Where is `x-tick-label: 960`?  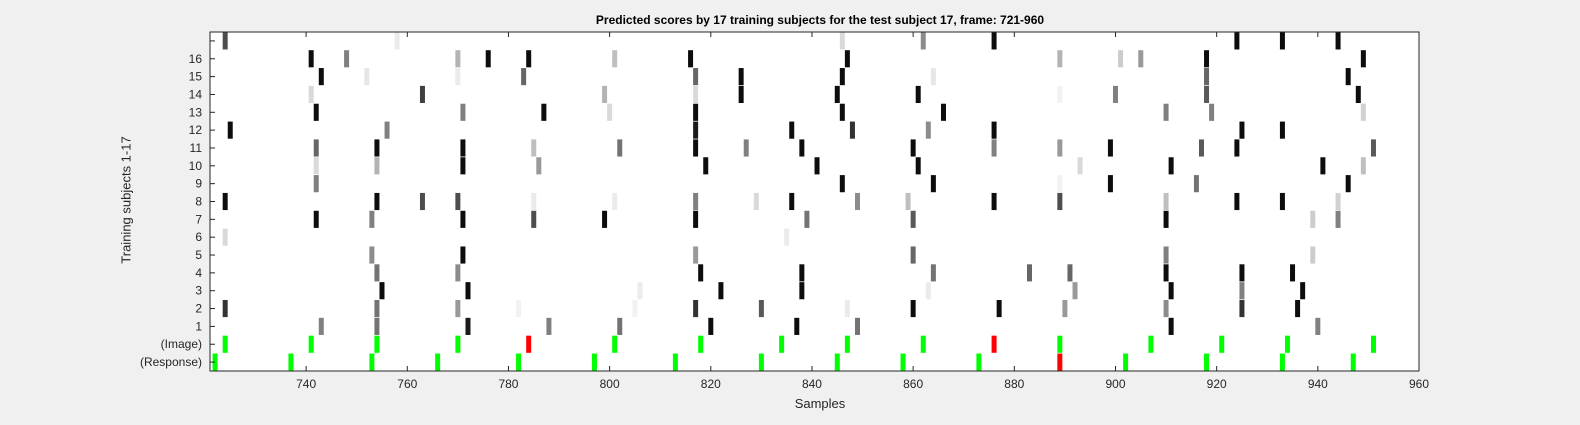
x-tick-label: 960 is located at coordinates (1419, 384).